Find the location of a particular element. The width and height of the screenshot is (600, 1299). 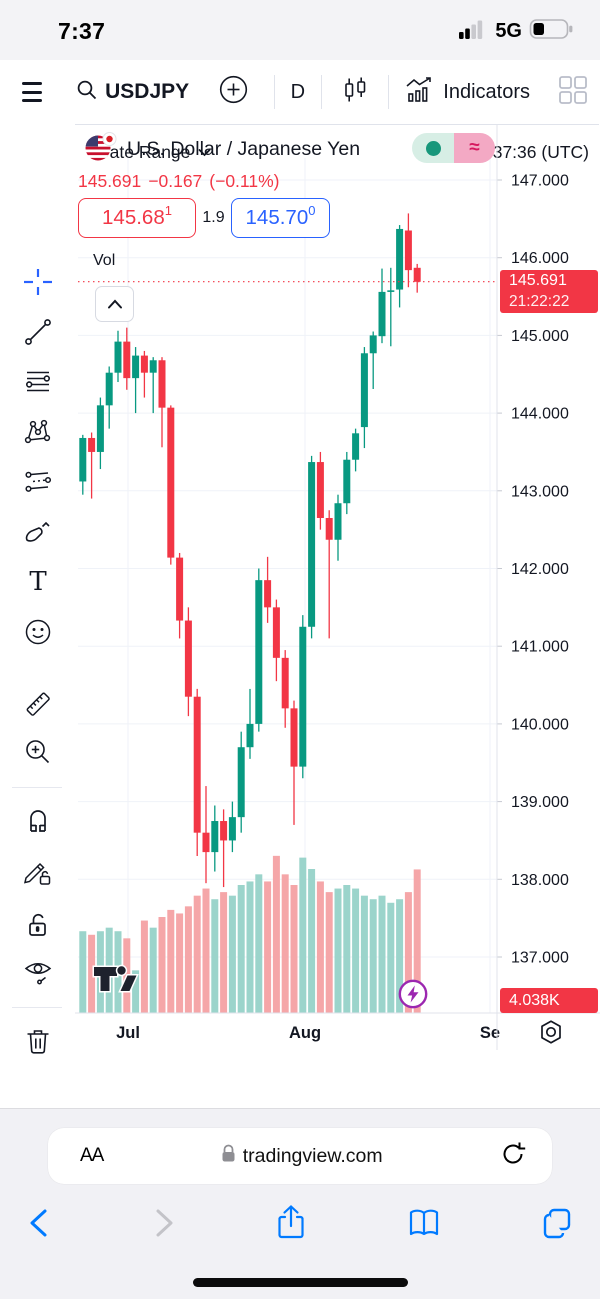

reader-options-button: AA is located at coordinates (92, 1155).